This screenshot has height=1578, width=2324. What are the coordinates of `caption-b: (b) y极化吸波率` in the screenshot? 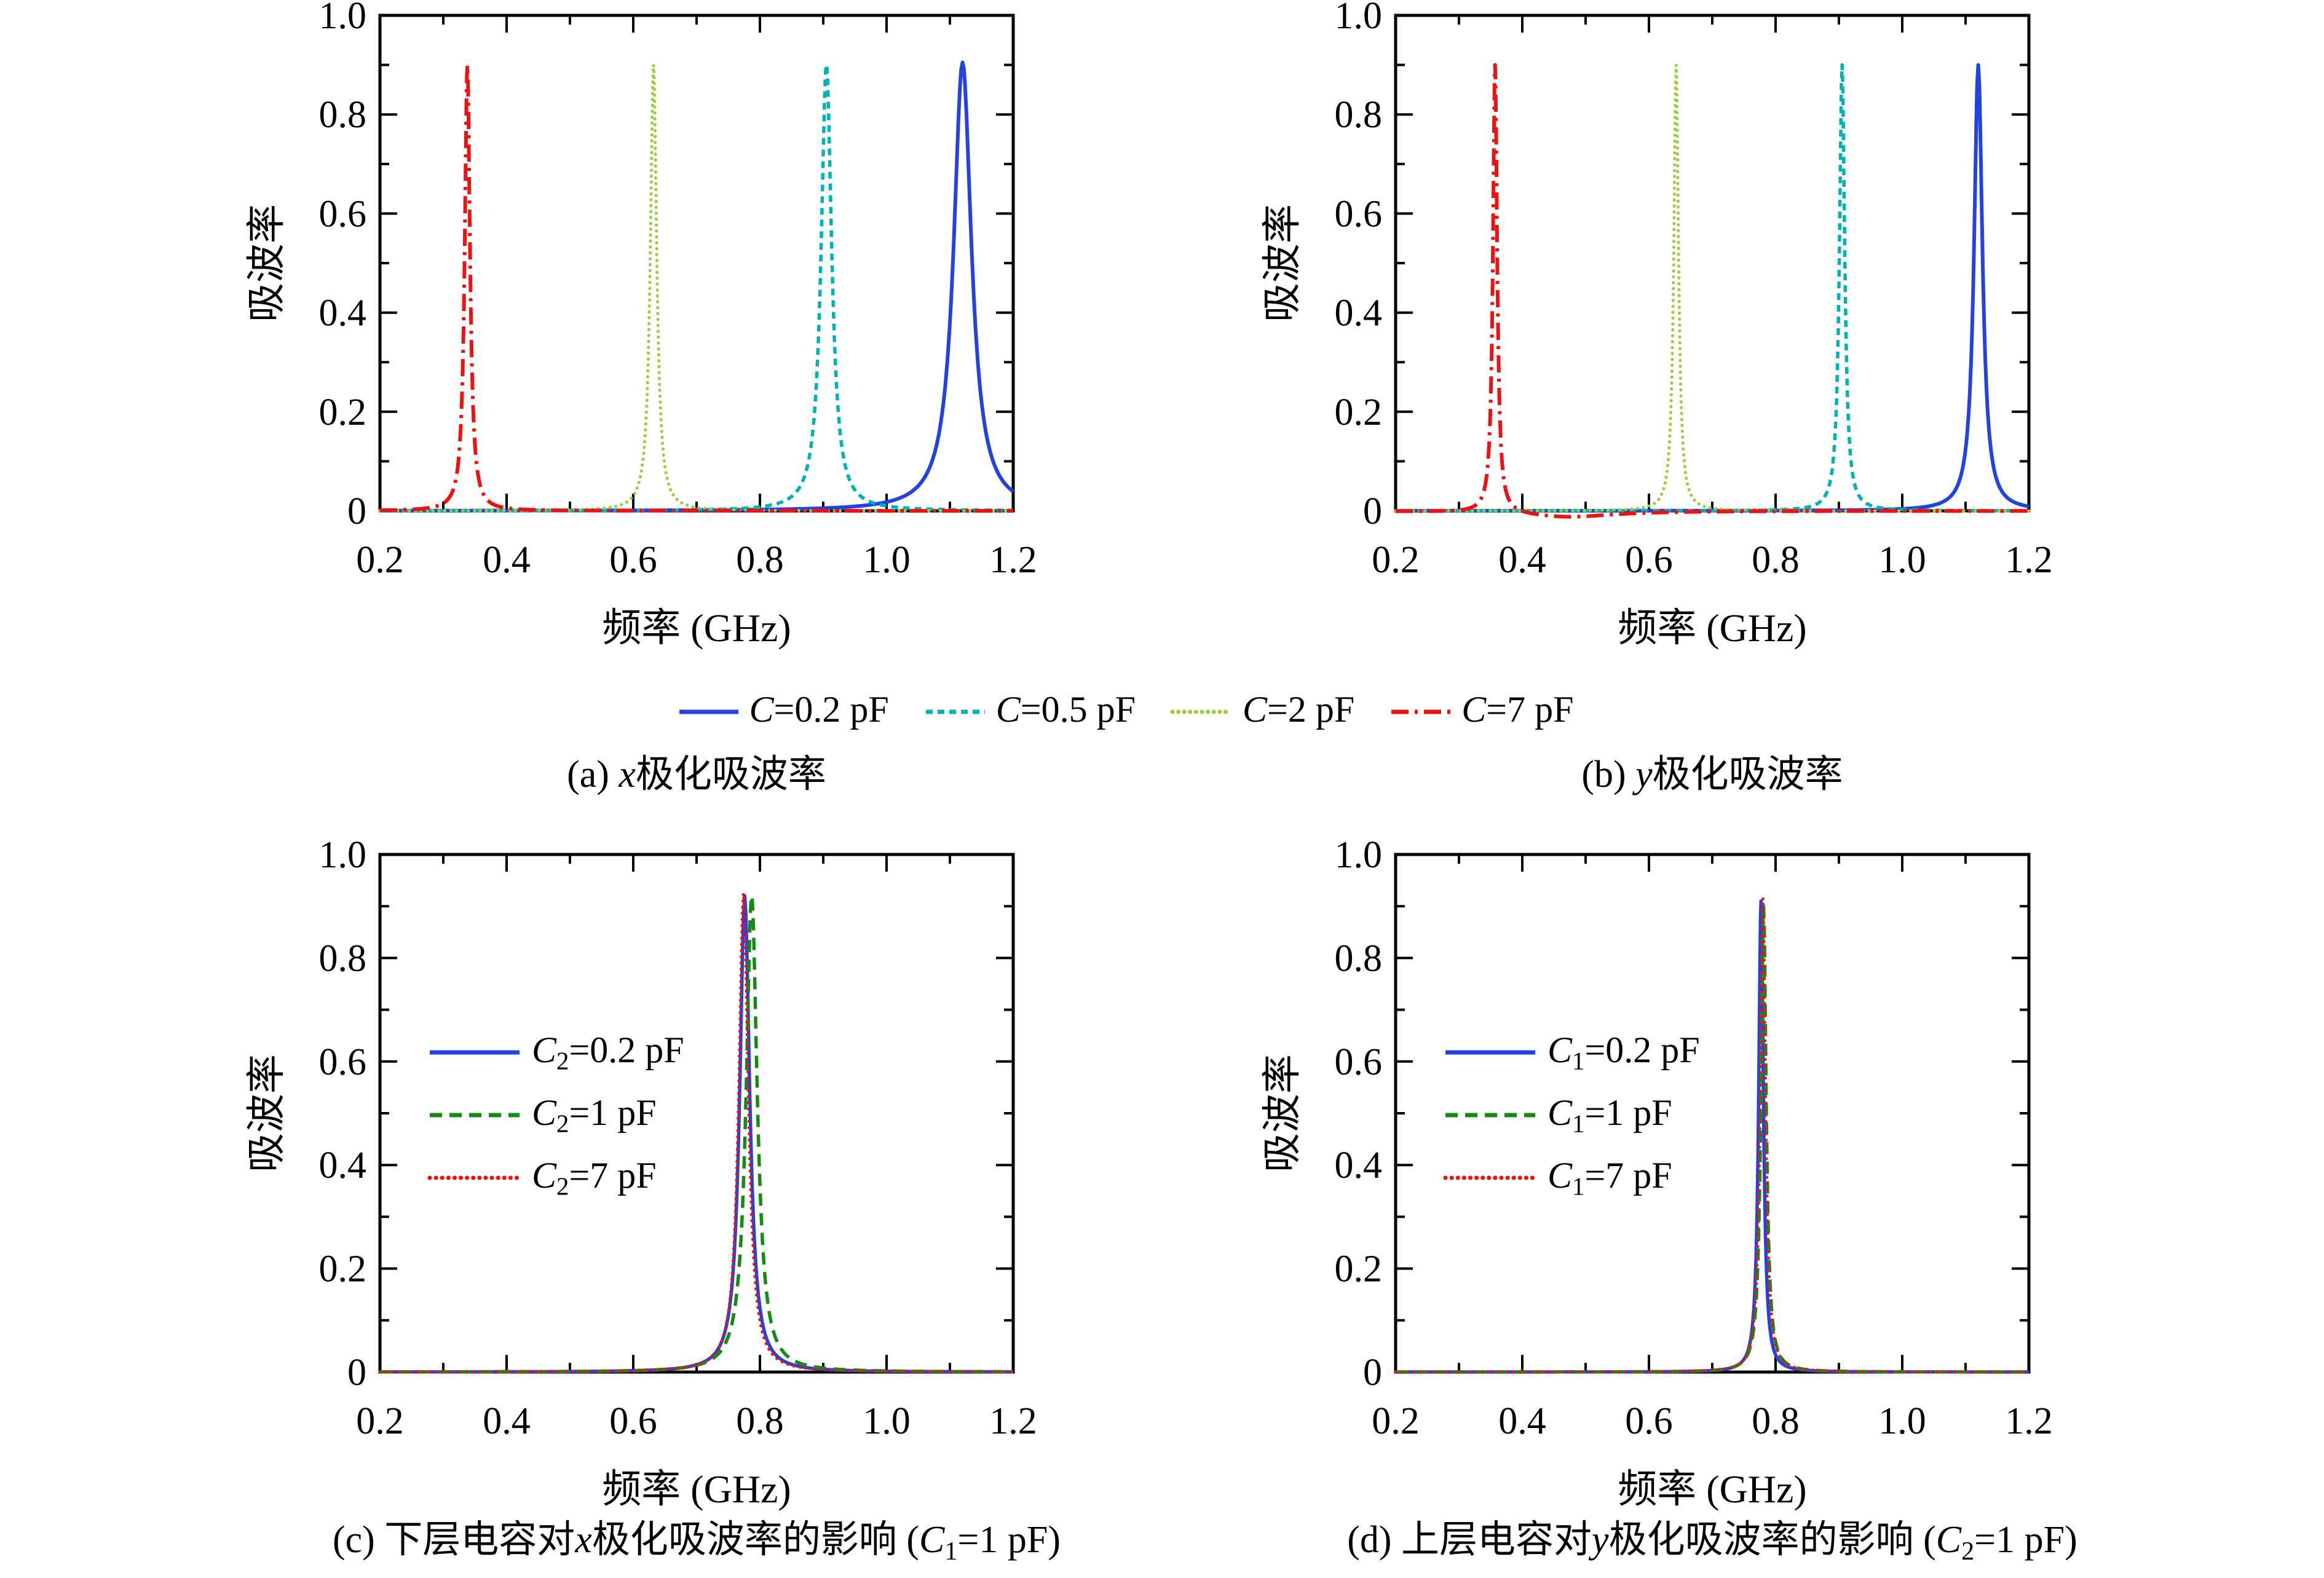 It's located at (1712, 774).